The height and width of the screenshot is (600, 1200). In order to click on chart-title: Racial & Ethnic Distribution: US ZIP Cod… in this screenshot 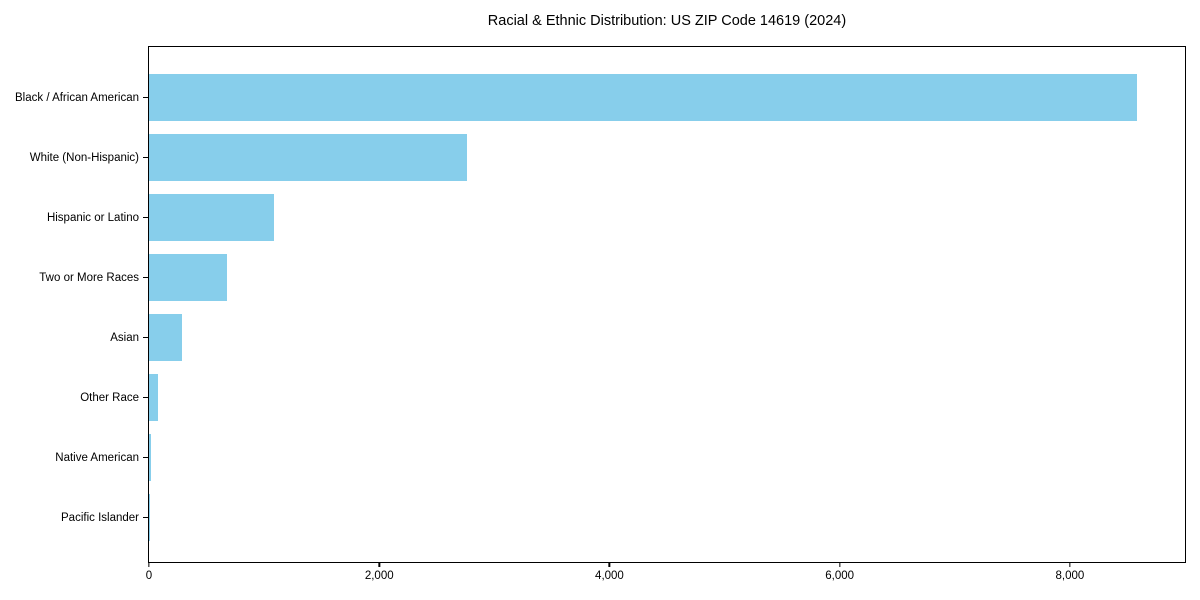, I will do `click(667, 21)`.